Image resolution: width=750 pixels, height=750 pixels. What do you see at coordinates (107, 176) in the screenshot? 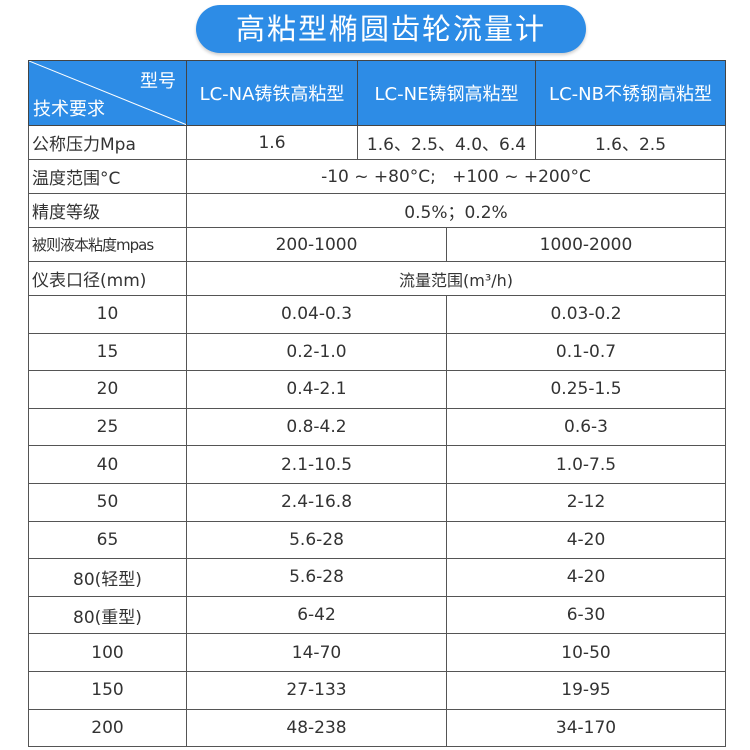
I see `row-label: 温度范围°C` at bounding box center [107, 176].